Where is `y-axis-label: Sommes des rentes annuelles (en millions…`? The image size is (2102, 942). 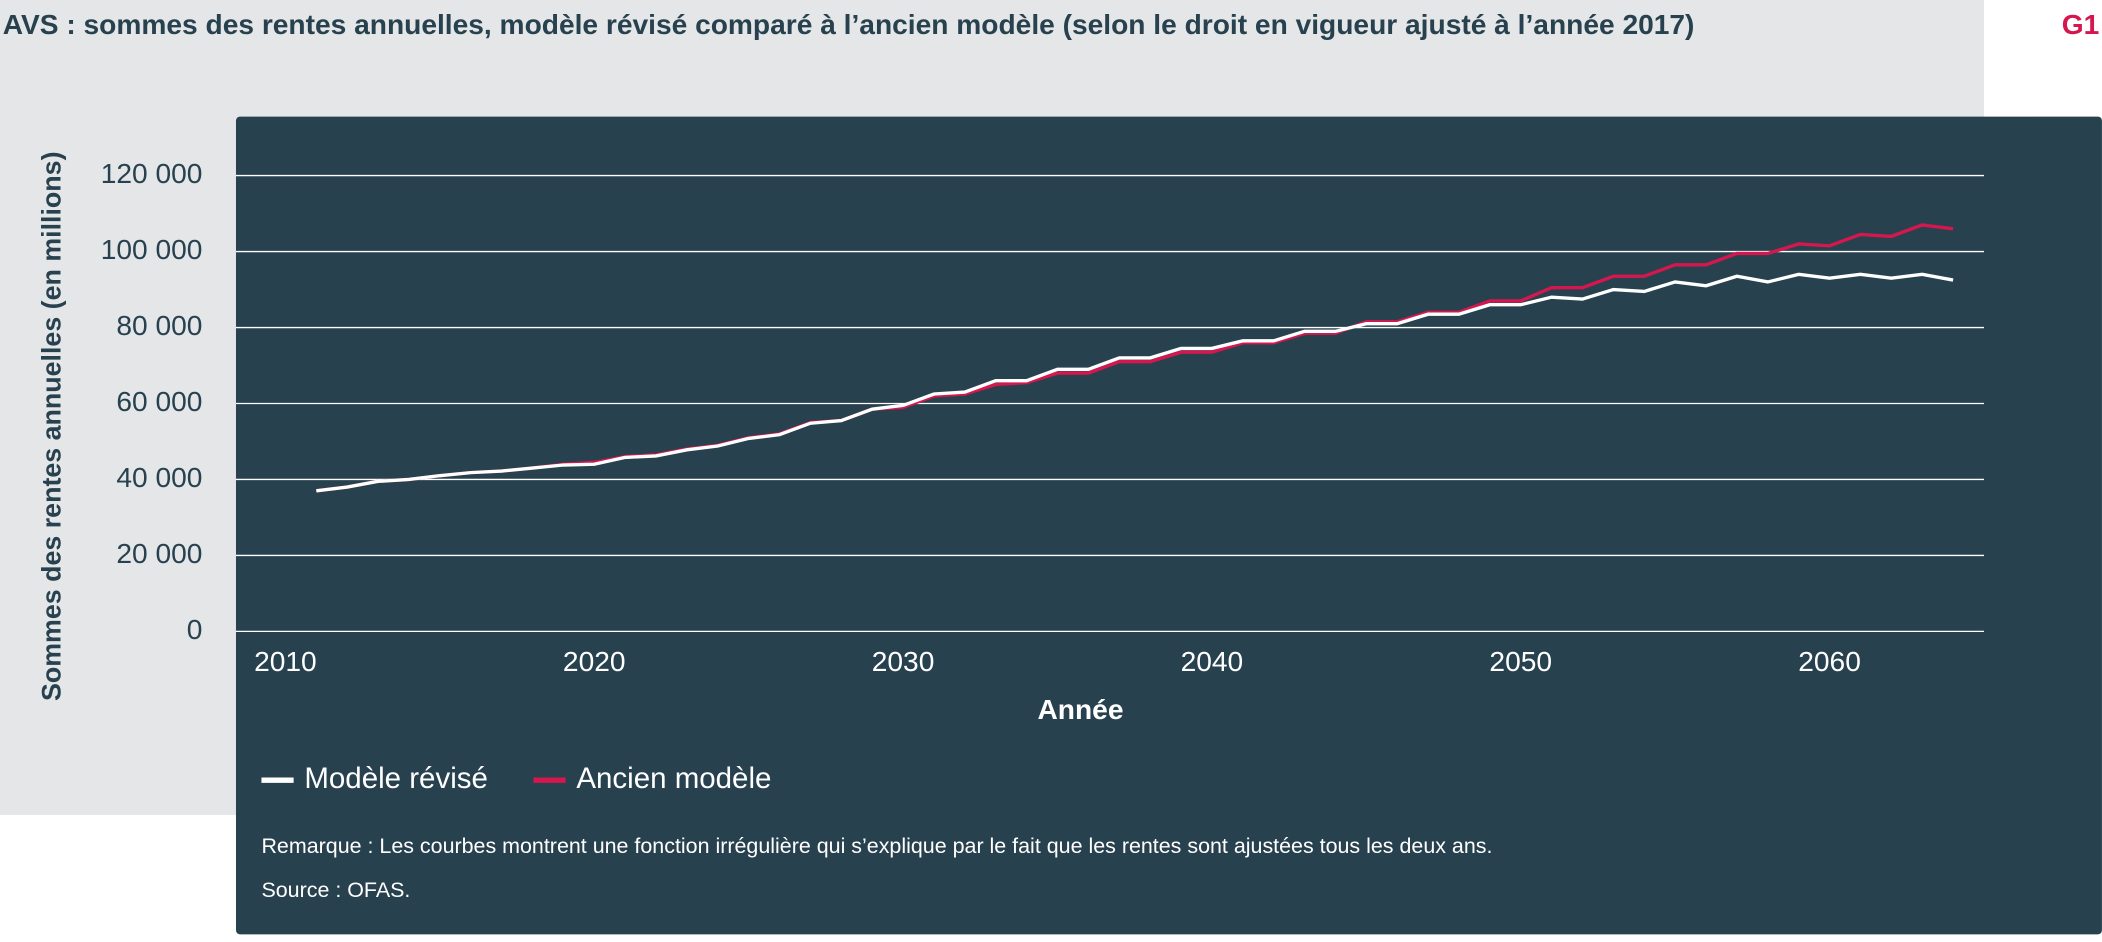 y-axis-label: Sommes des rentes annuelles (en millions… is located at coordinates (52, 427).